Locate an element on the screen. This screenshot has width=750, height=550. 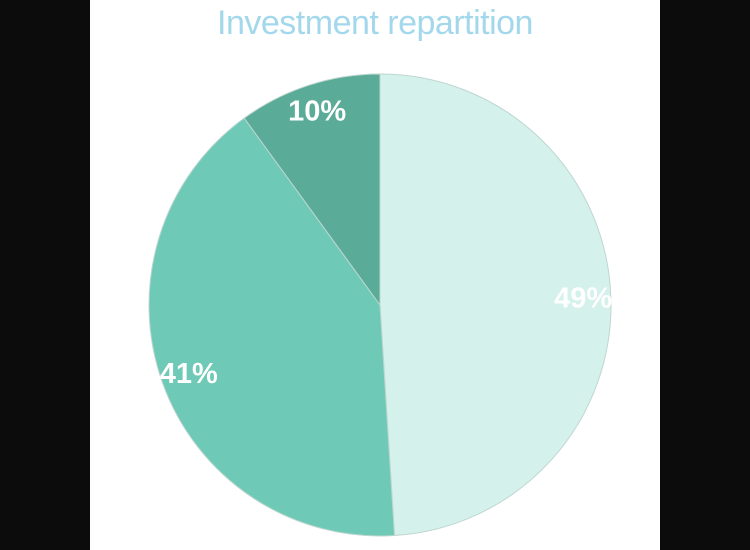
pie-slice-label-1: 41% is located at coordinates (189, 374).